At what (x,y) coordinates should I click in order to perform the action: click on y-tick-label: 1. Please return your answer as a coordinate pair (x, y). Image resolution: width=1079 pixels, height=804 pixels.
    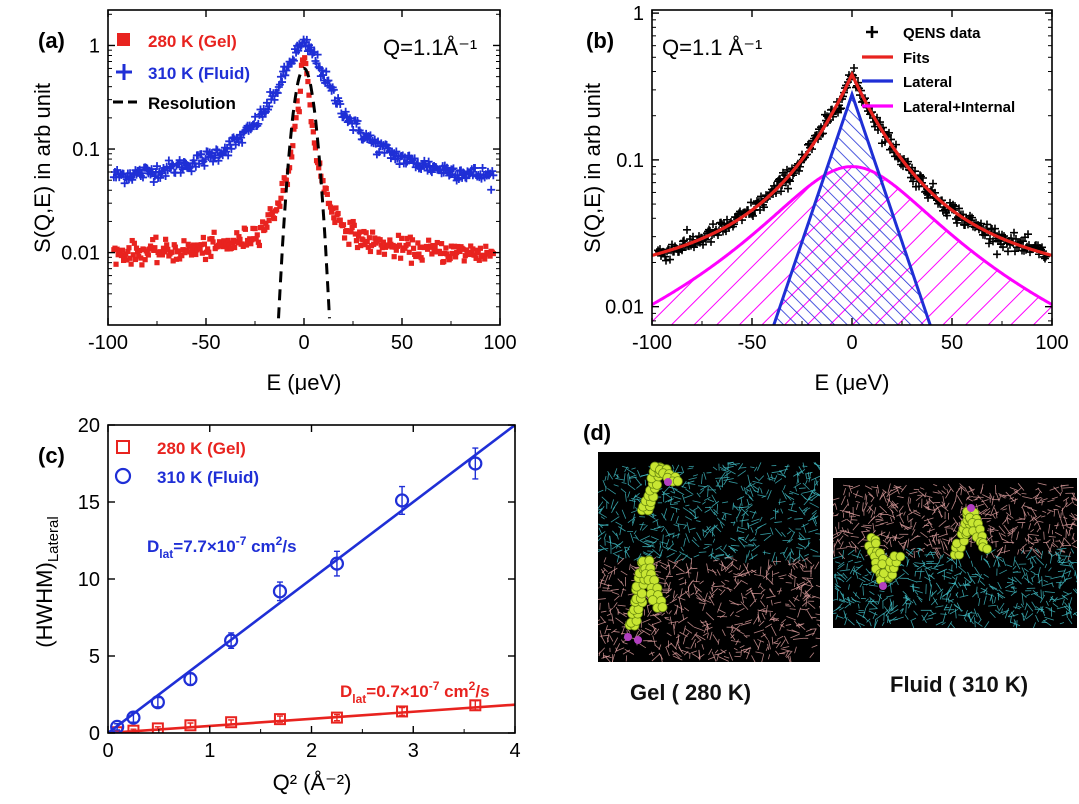
    Looking at the image, I should click on (638, 14).